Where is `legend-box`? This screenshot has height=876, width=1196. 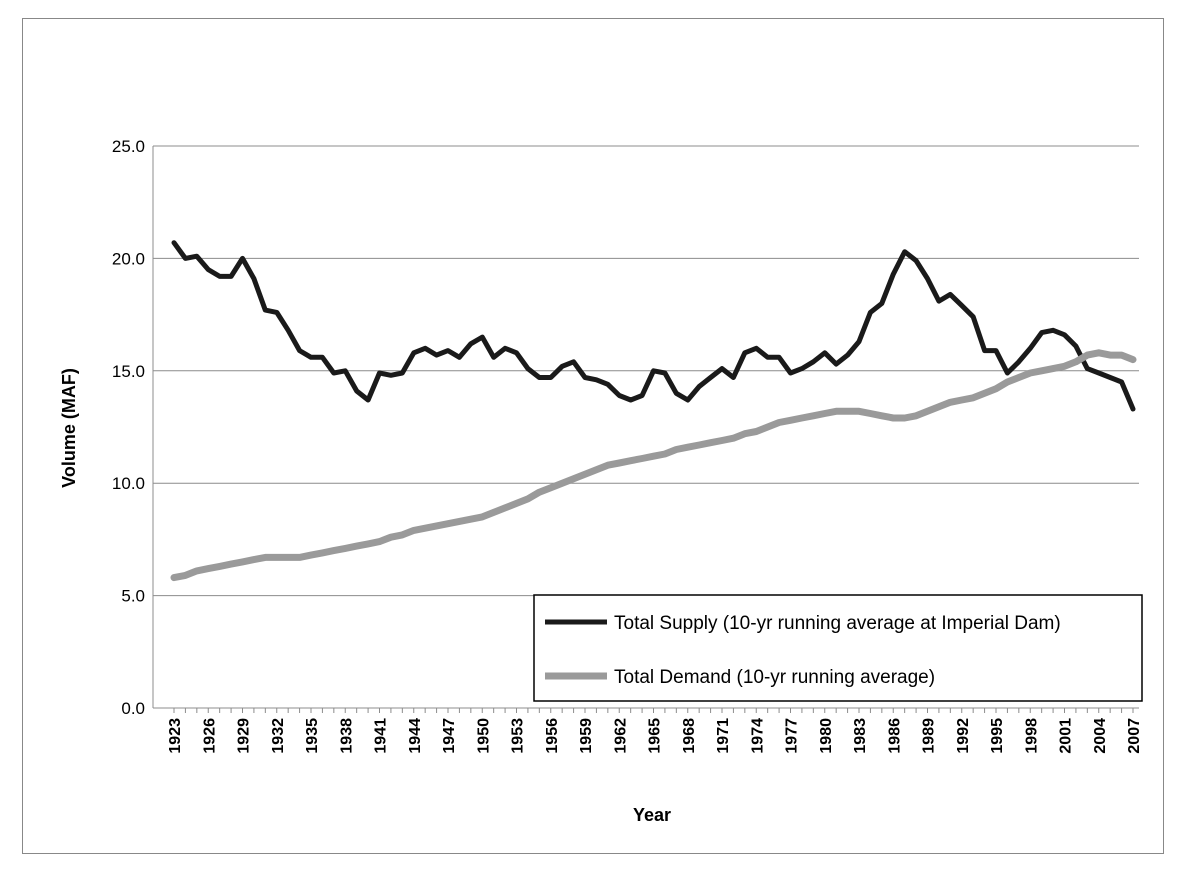
legend-box is located at coordinates (838, 648).